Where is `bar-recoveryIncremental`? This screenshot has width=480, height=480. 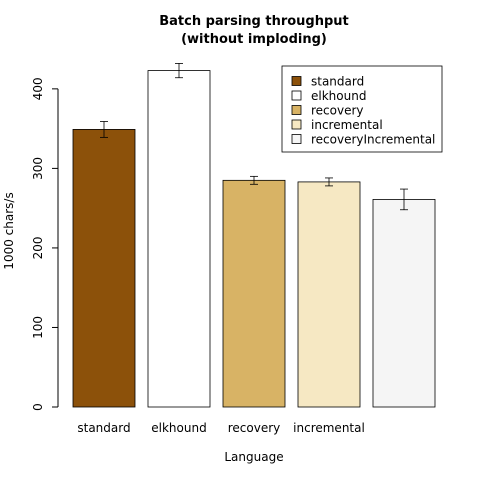
bar-recoveryIncremental is located at coordinates (404, 303).